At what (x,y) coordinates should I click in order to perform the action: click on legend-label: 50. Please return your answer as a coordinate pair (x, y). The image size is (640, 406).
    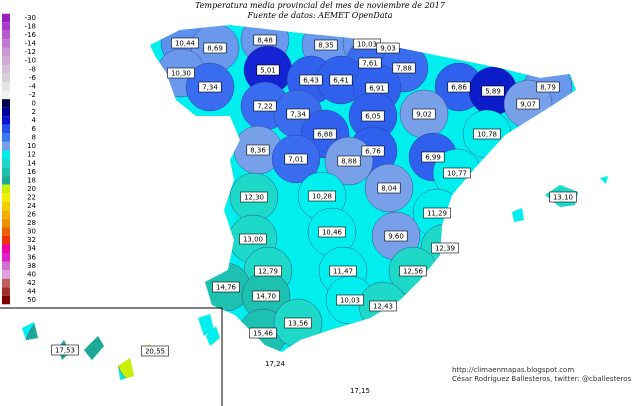
    Looking at the image, I should click on (31, 300).